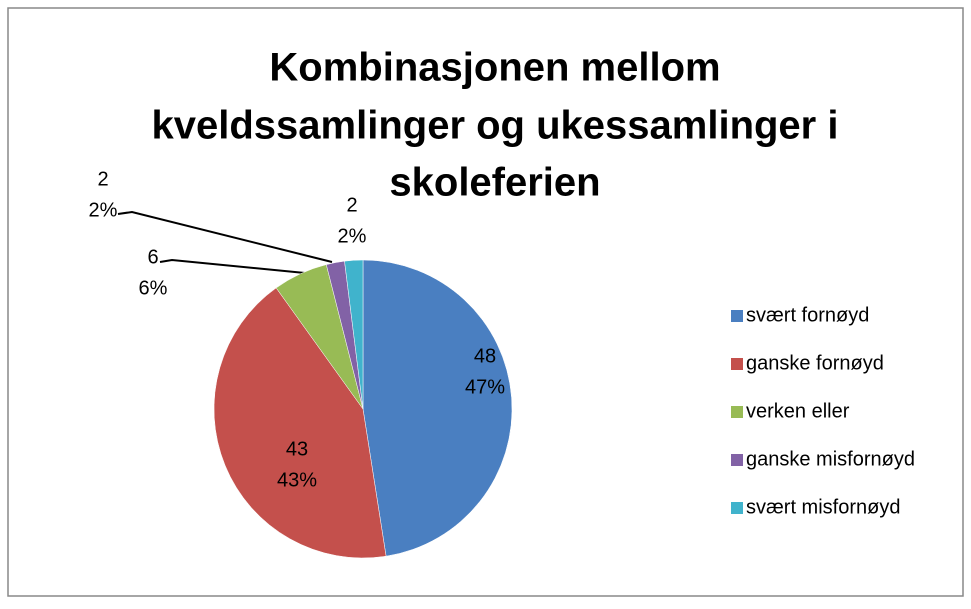 The width and height of the screenshot is (971, 609). Describe the element at coordinates (495, 126) in the screenshot. I see `chart-title: kveldssamlinger og ukessamlinger i` at that location.